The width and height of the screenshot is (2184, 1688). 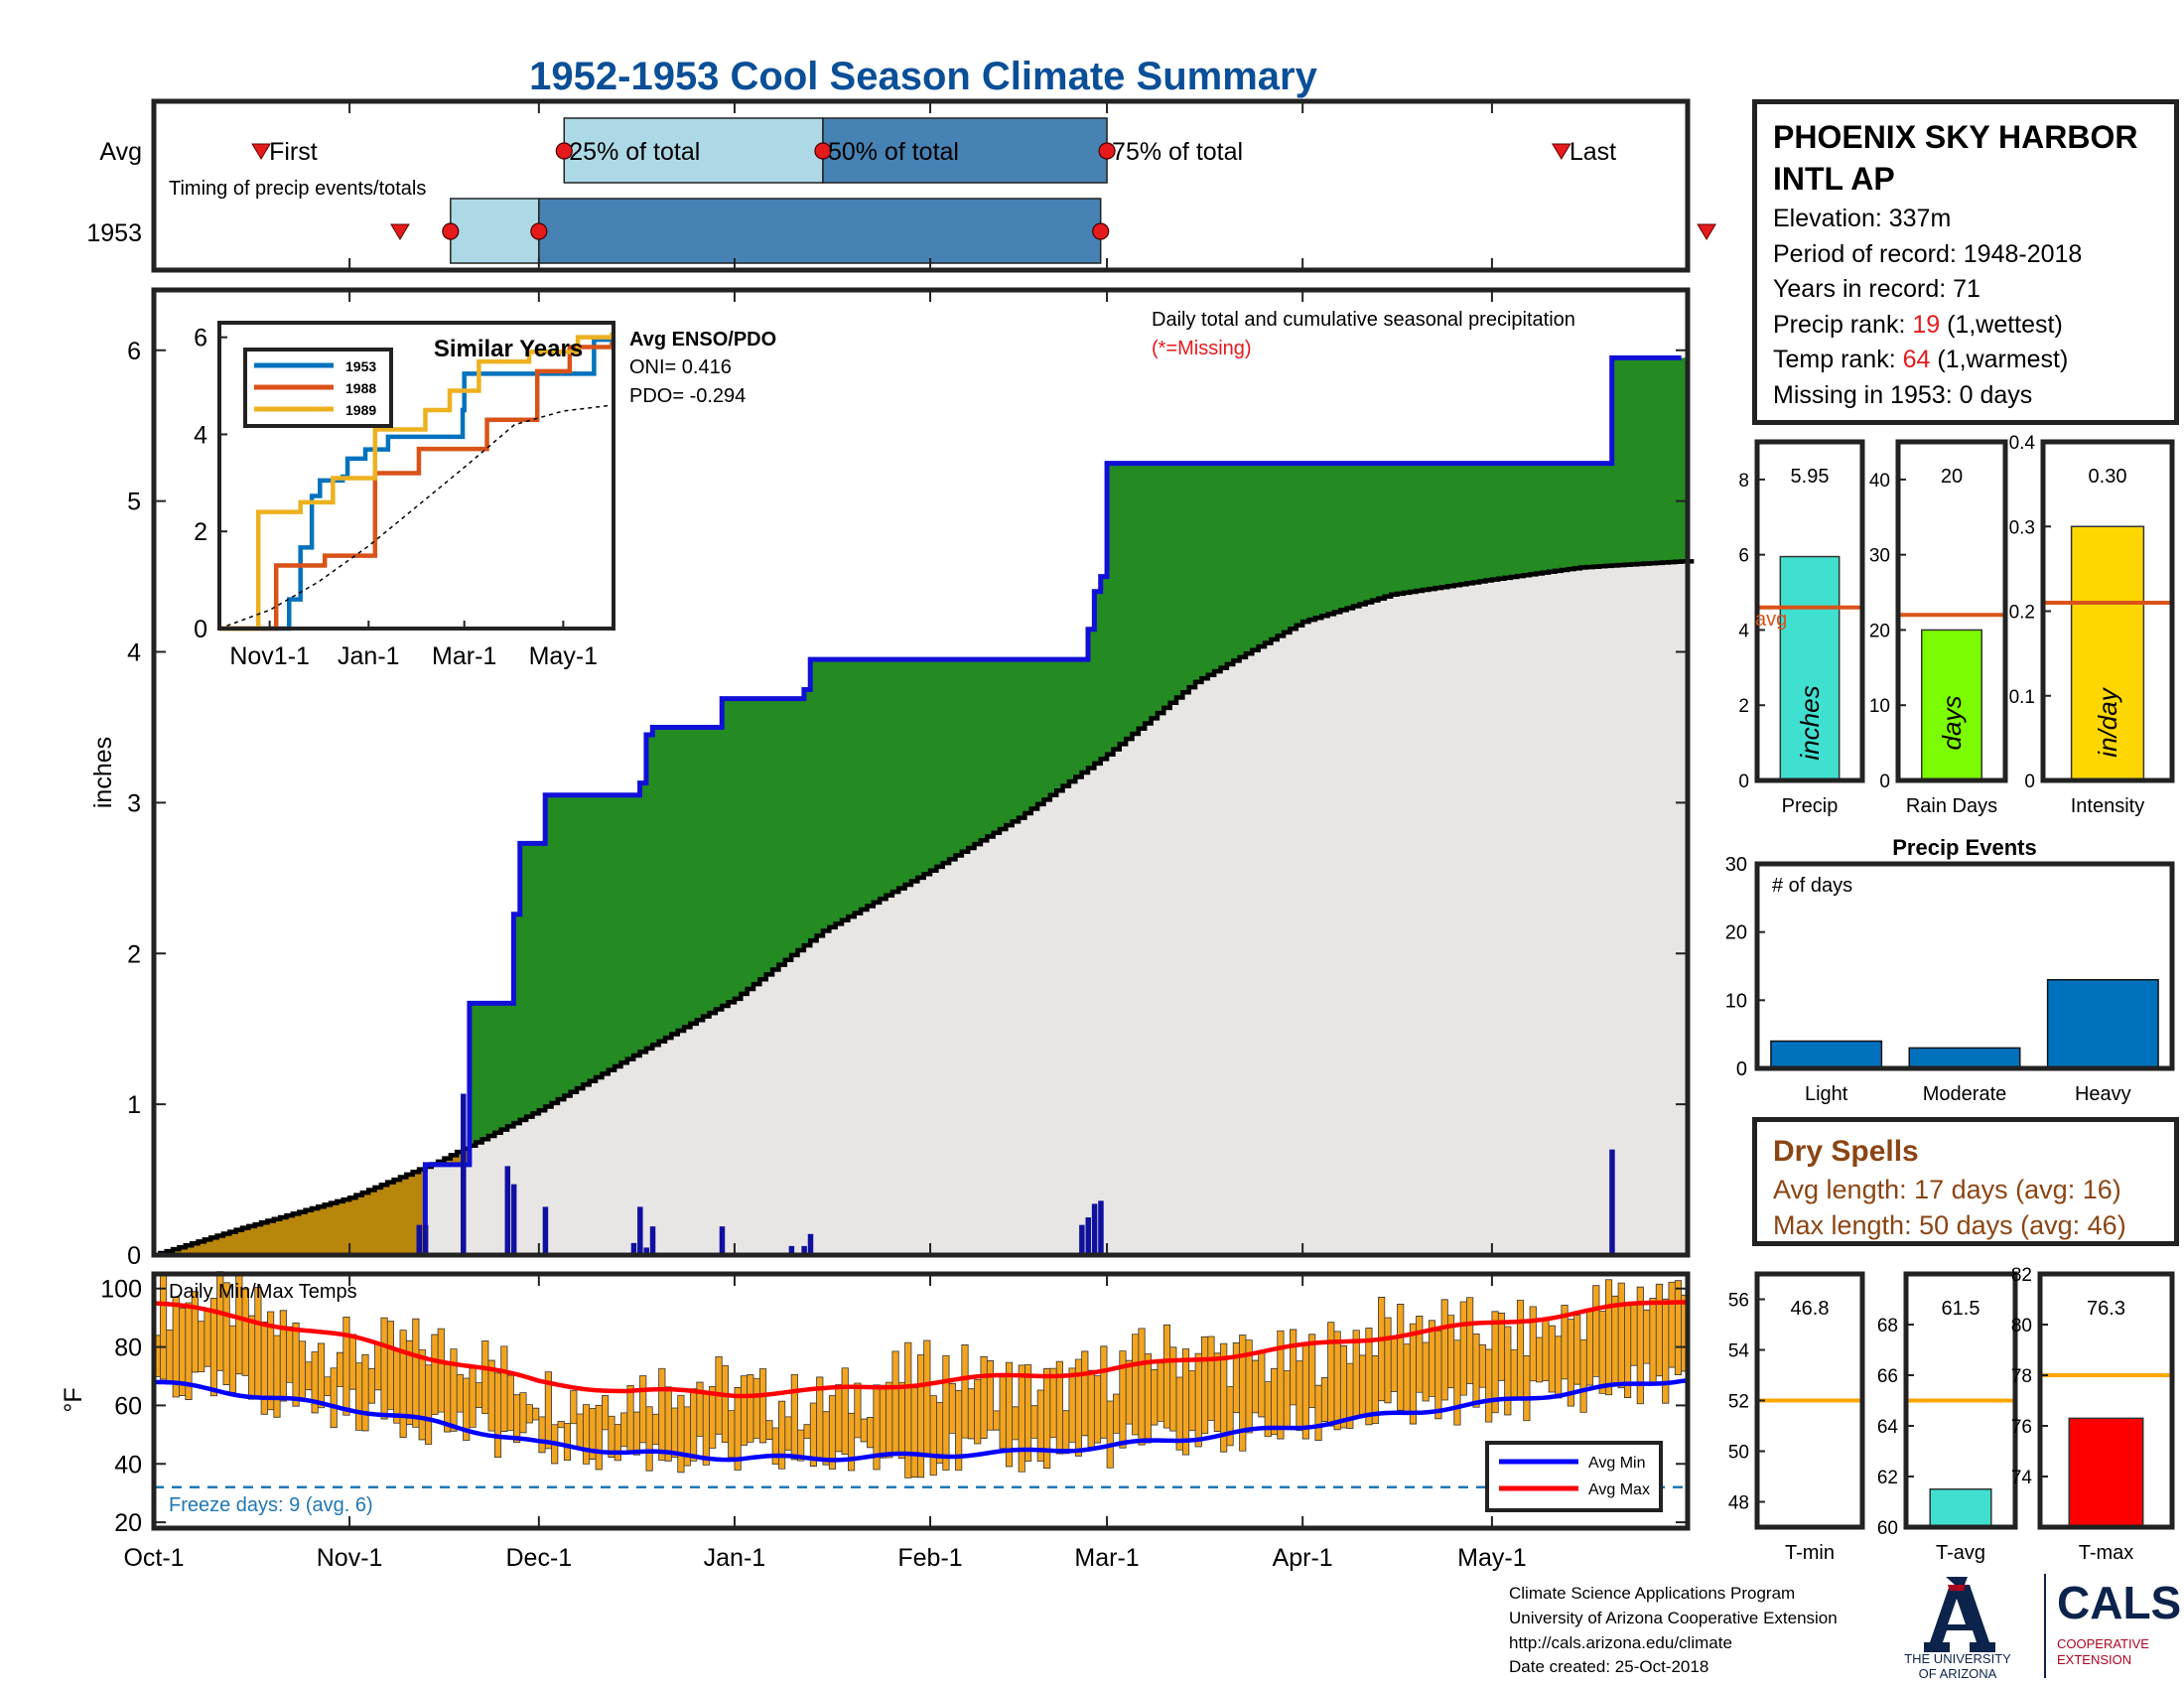 I want to click on rain-days-tick-label: 30, so click(x=1879, y=556).